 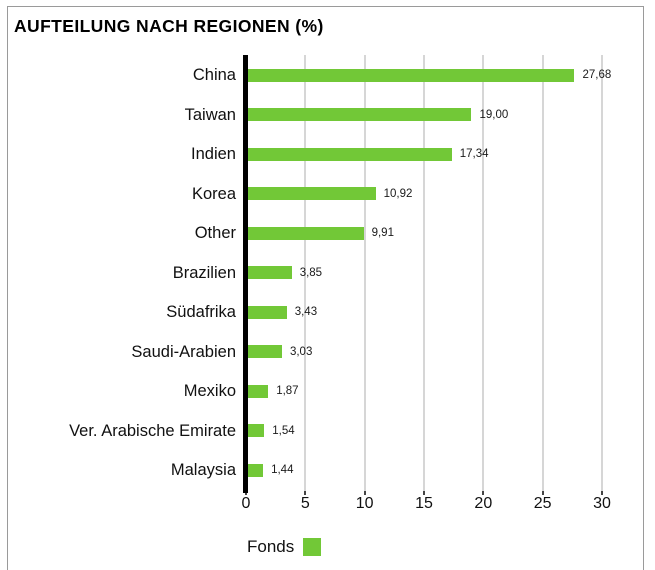 What do you see at coordinates (183, 351) in the screenshot?
I see `category-label: Saudi-Arabien` at bounding box center [183, 351].